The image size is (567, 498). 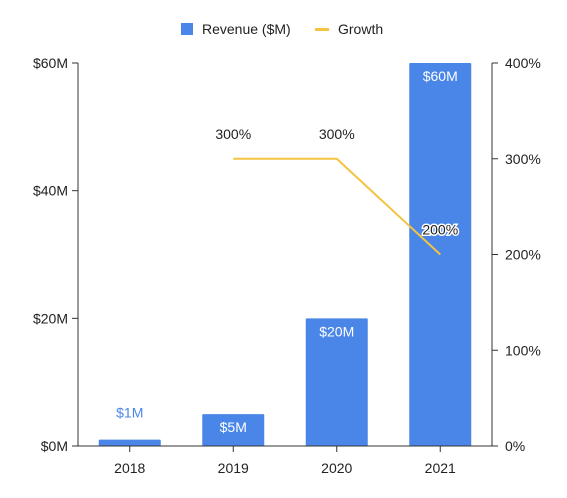 What do you see at coordinates (440, 76) in the screenshot?
I see `bar-label-2021: $60M` at bounding box center [440, 76].